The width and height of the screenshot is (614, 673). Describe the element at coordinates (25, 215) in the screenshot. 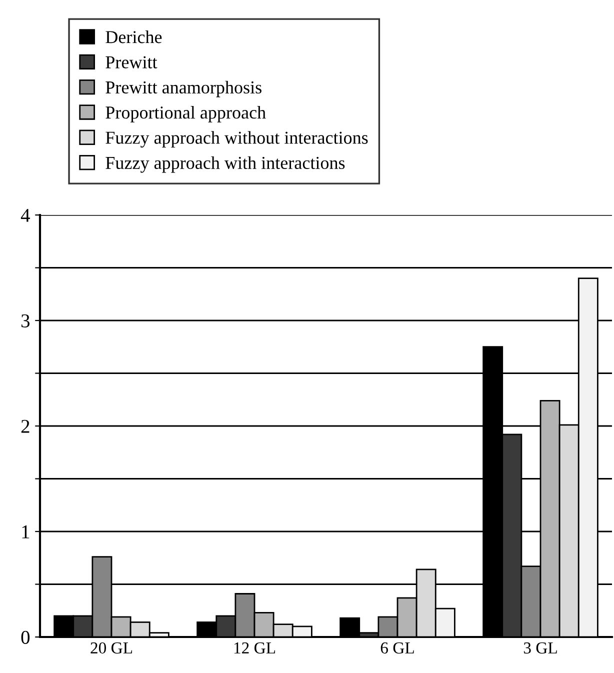

I see `y-tick-label: 4` at that location.